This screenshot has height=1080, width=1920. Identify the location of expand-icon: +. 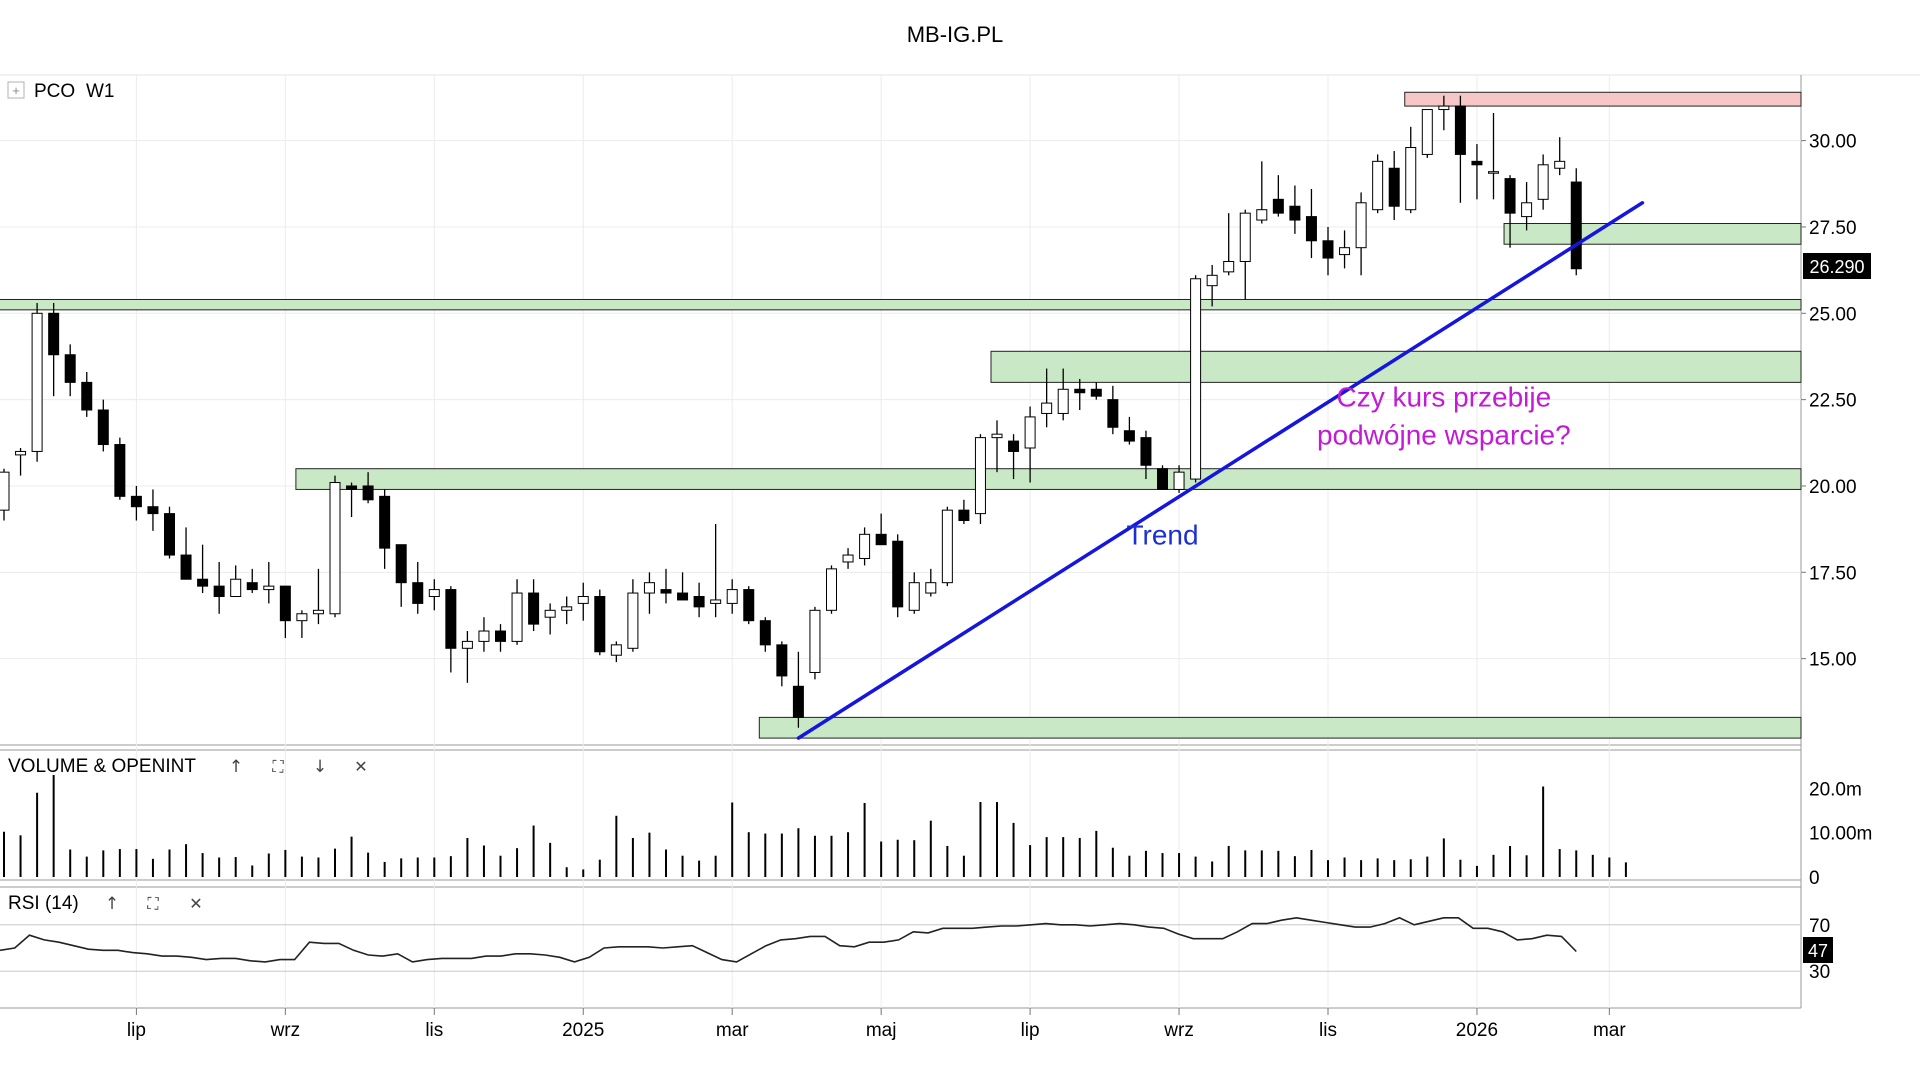
(16, 90).